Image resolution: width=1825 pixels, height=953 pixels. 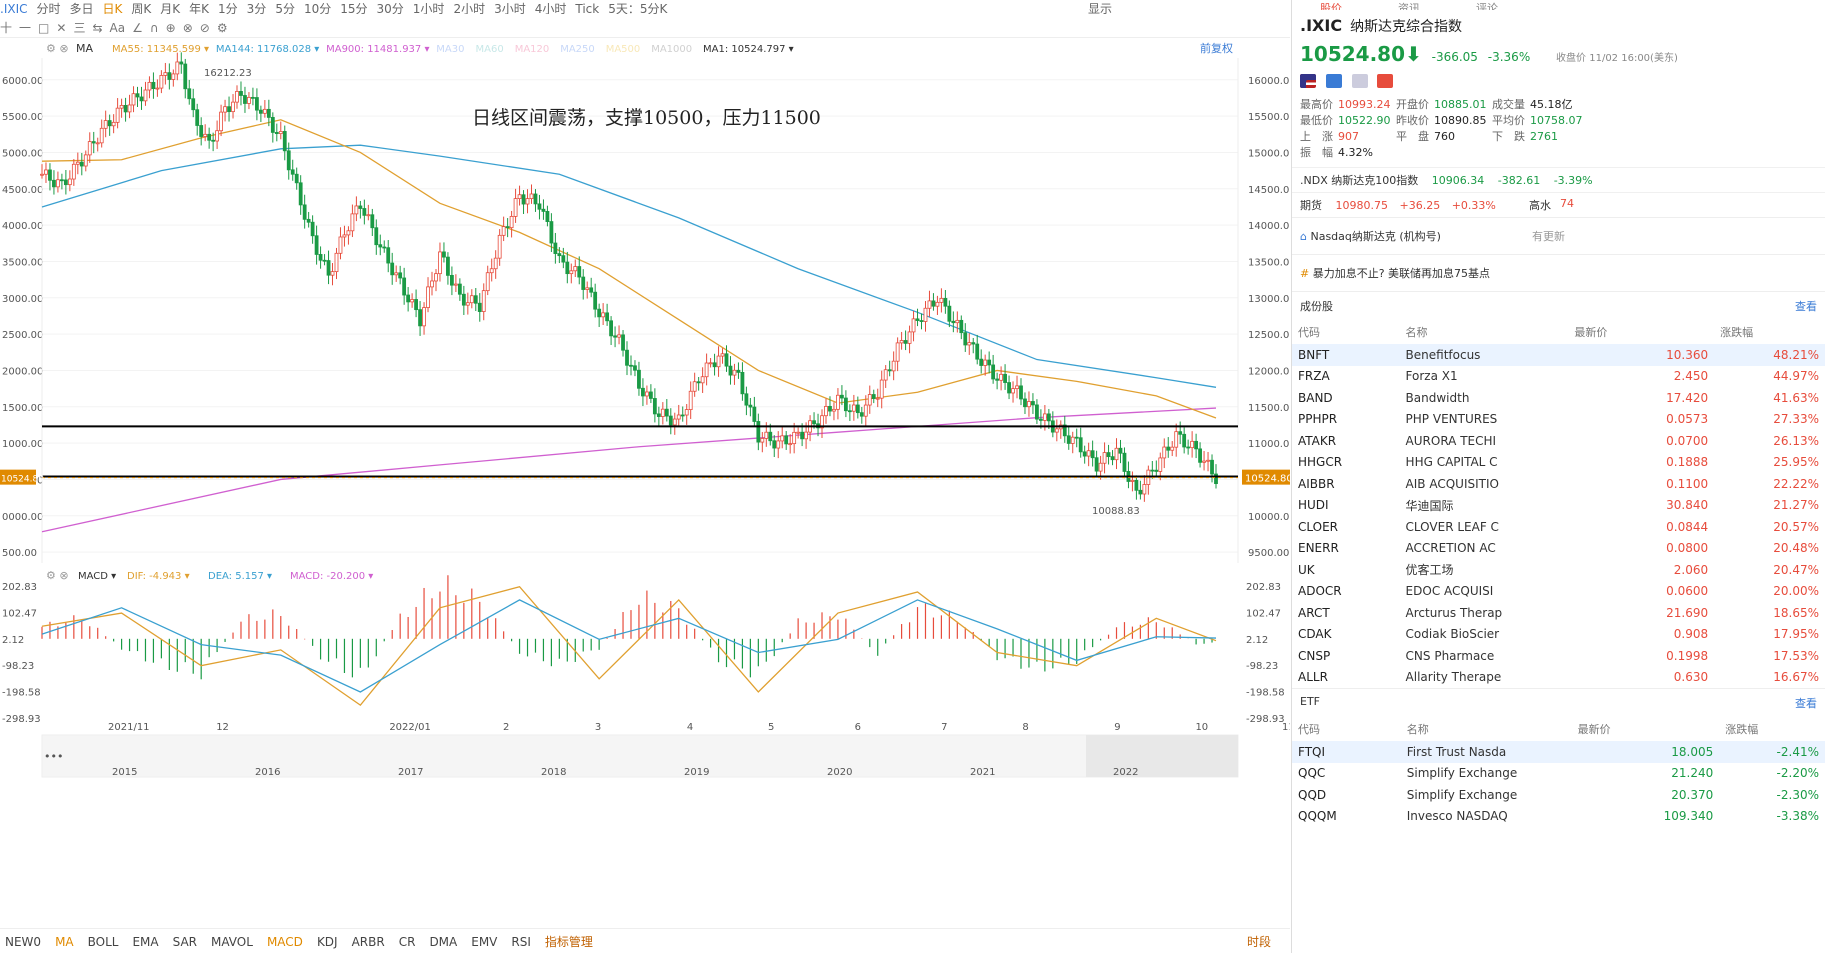 I want to click on period-tab: 2小时, so click(x=469, y=8).